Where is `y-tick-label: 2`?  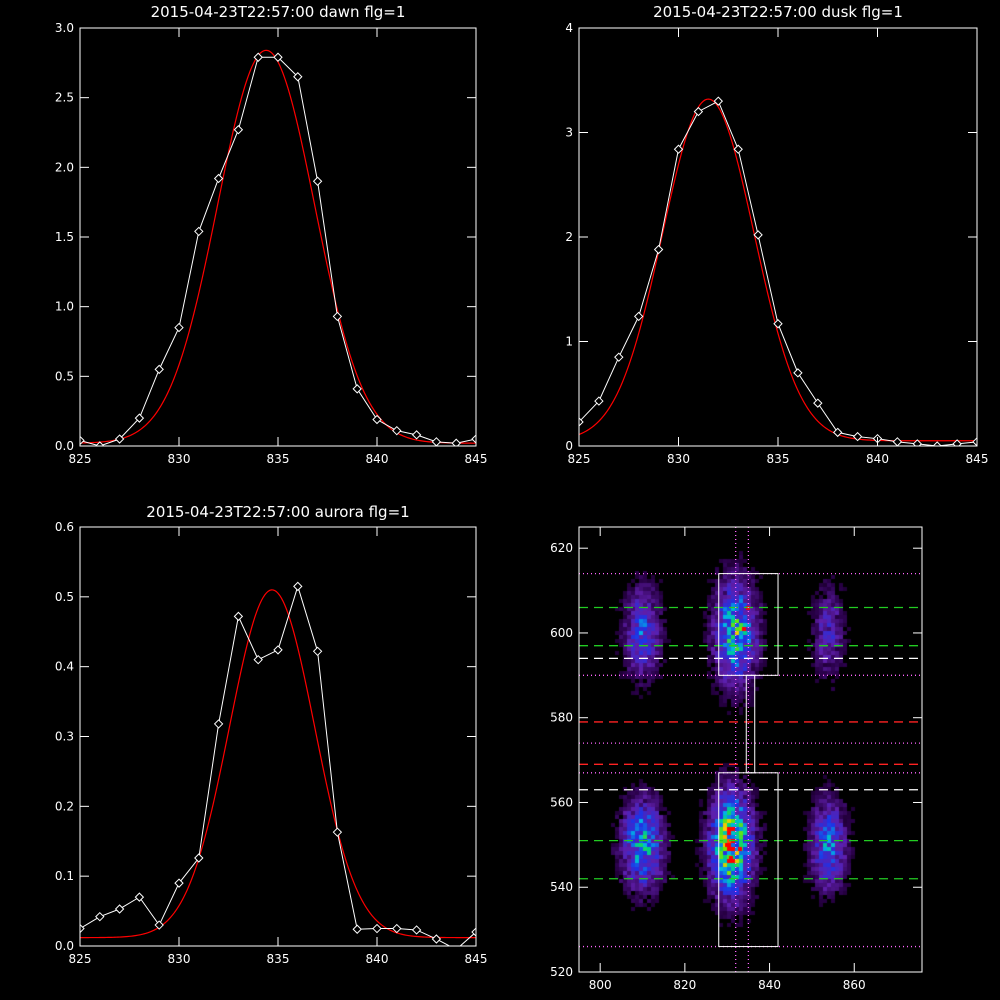
y-tick-label: 2 is located at coordinates (569, 237).